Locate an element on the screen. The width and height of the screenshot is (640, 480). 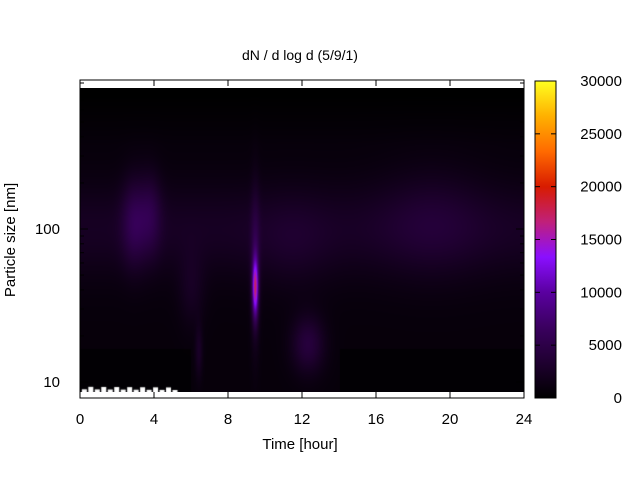
x-tick-label: 16 is located at coordinates (376, 419).